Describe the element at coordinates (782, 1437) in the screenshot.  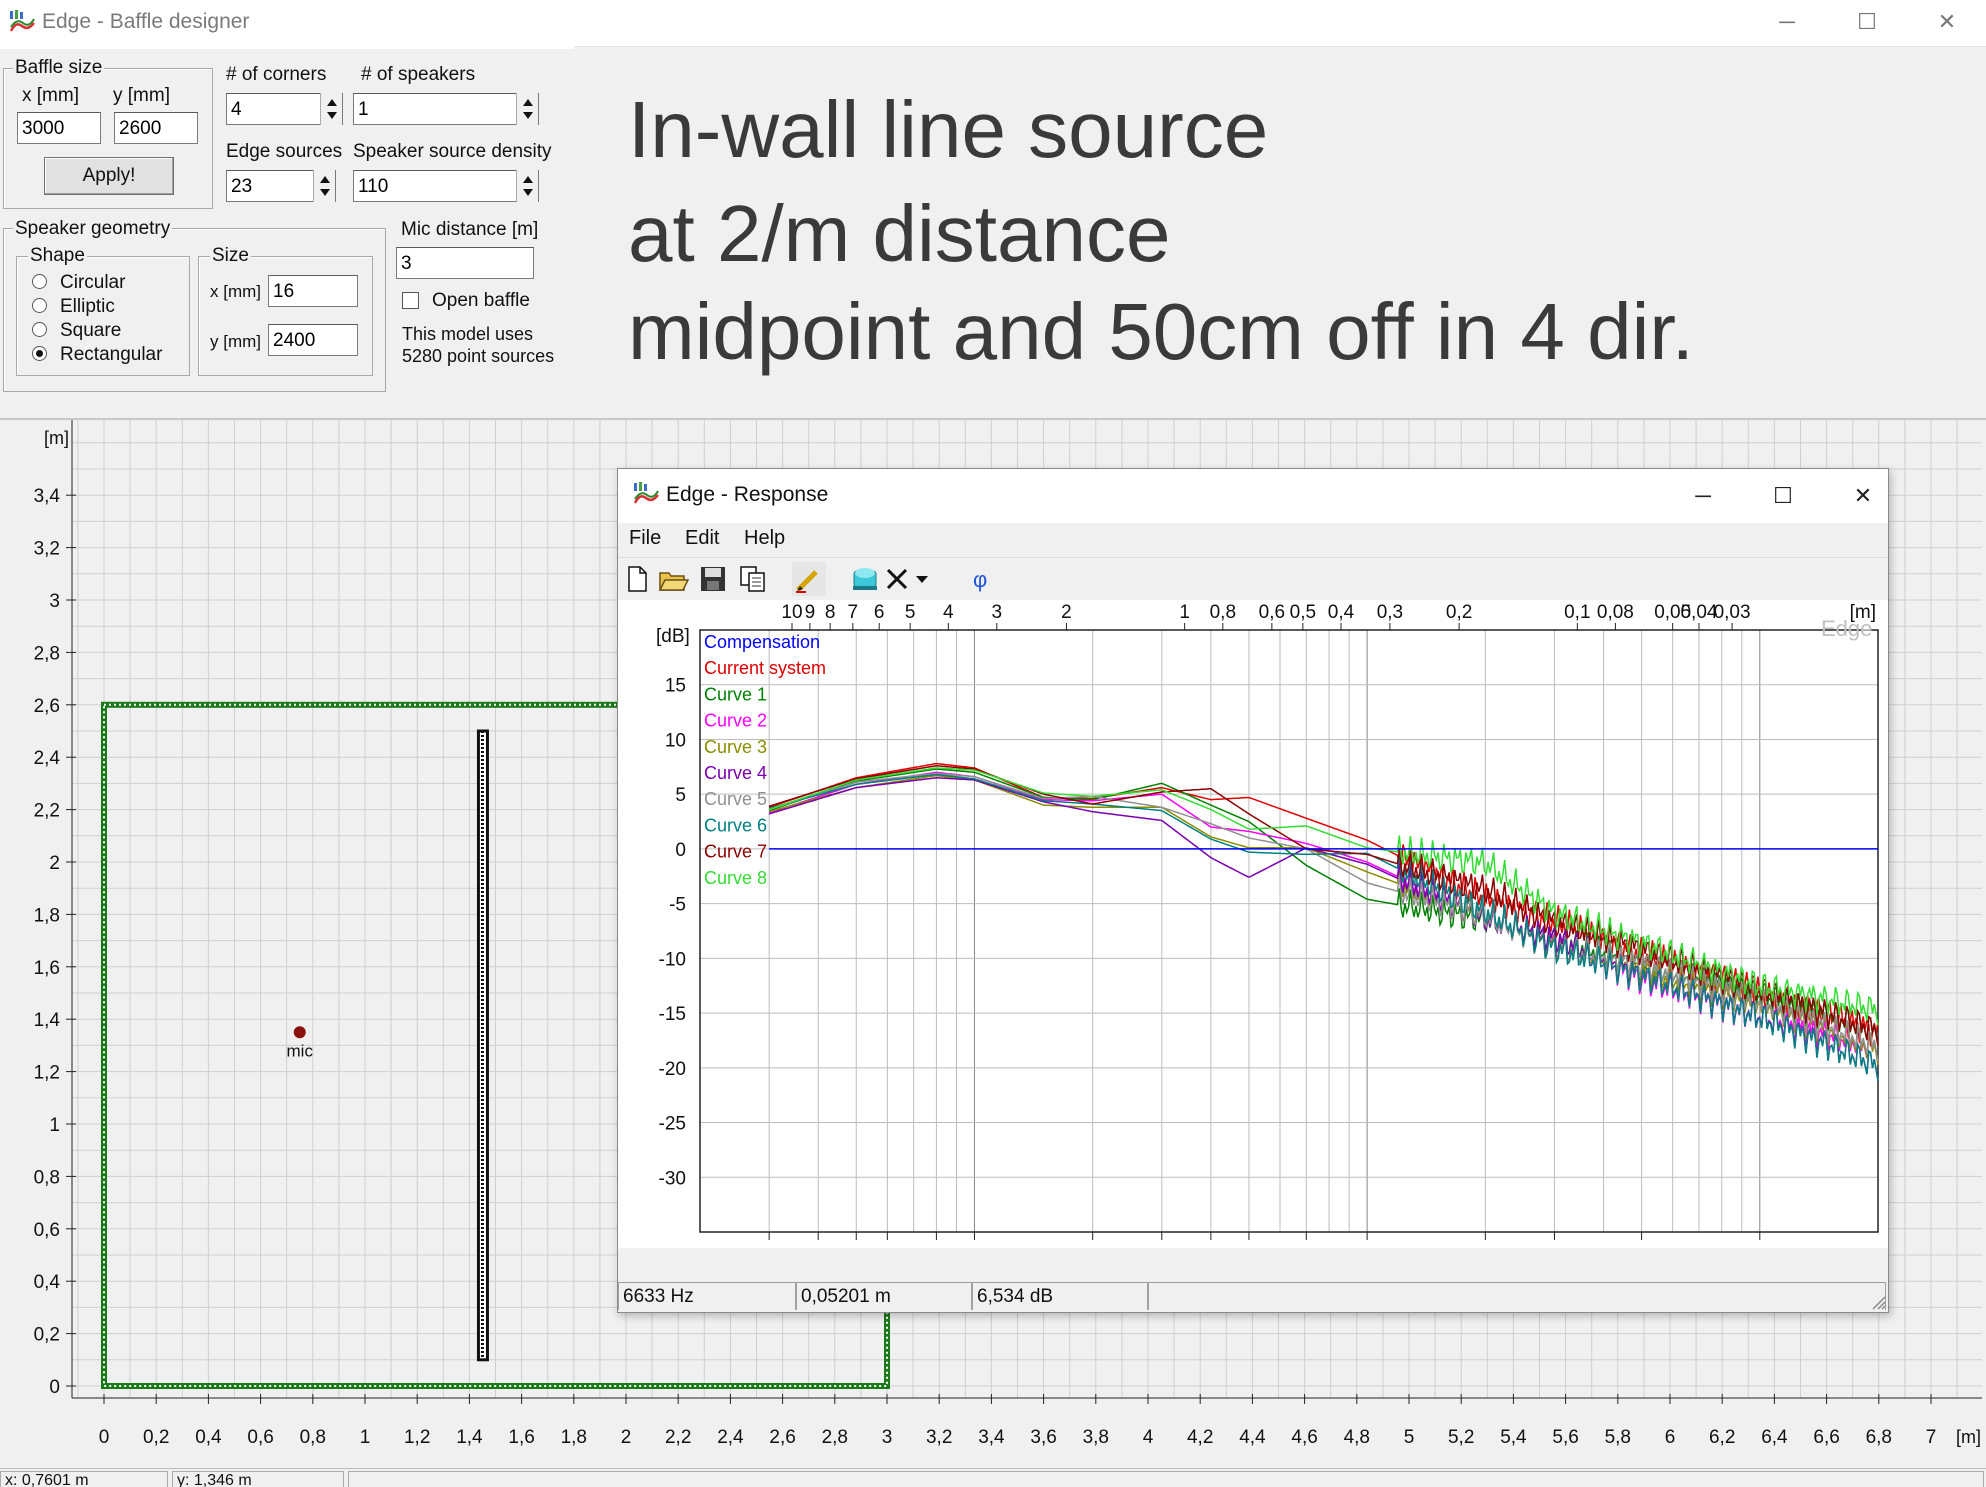
I see `x-tick-label: 2,6` at that location.